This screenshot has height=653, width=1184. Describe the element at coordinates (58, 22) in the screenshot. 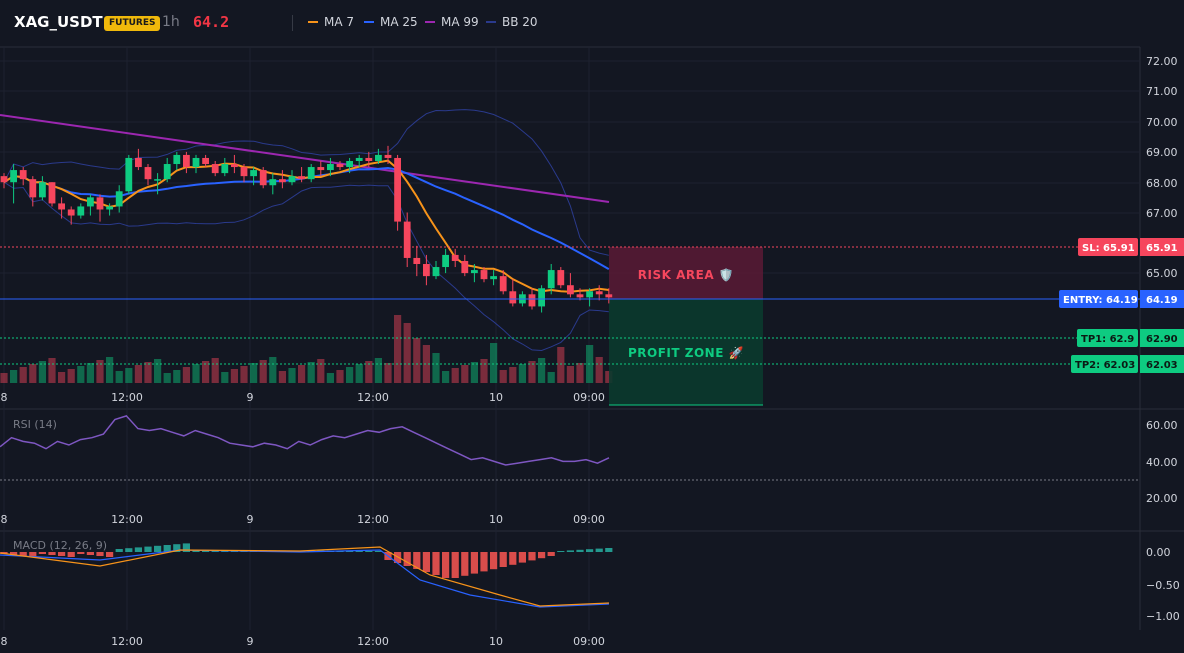

I see `symbol-title: XAG_USDT` at that location.